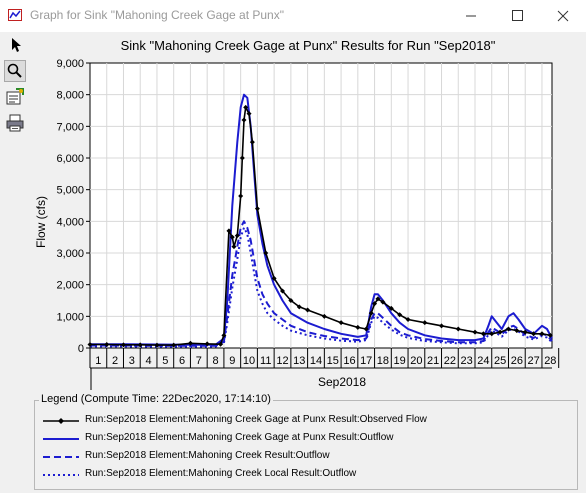 Image resolution: width=586 pixels, height=493 pixels. I want to click on x-axis-label: Sep2018, so click(342, 382).